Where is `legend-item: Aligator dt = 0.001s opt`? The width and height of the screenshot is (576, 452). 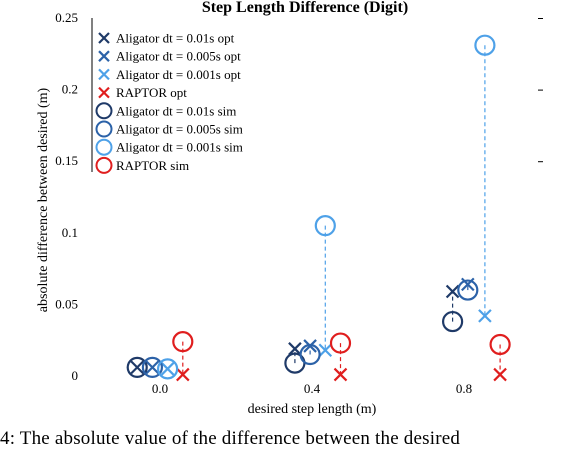
legend-item: Aligator dt = 0.001s opt is located at coordinates (169, 74).